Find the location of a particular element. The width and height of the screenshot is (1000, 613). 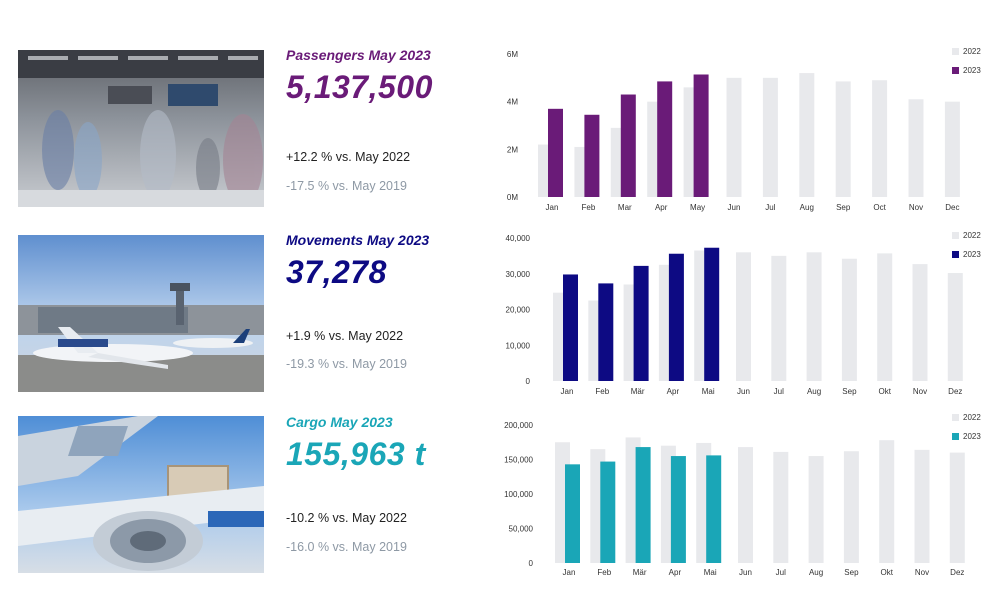

cargo-aircraft-photo is located at coordinates (141, 494).